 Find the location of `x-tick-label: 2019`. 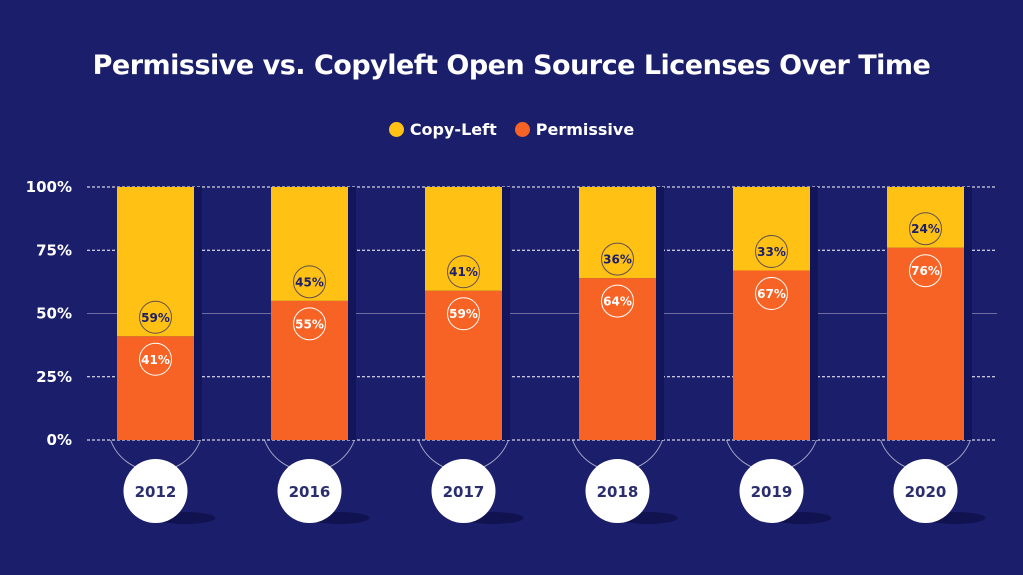

x-tick-label: 2019 is located at coordinates (772, 492).